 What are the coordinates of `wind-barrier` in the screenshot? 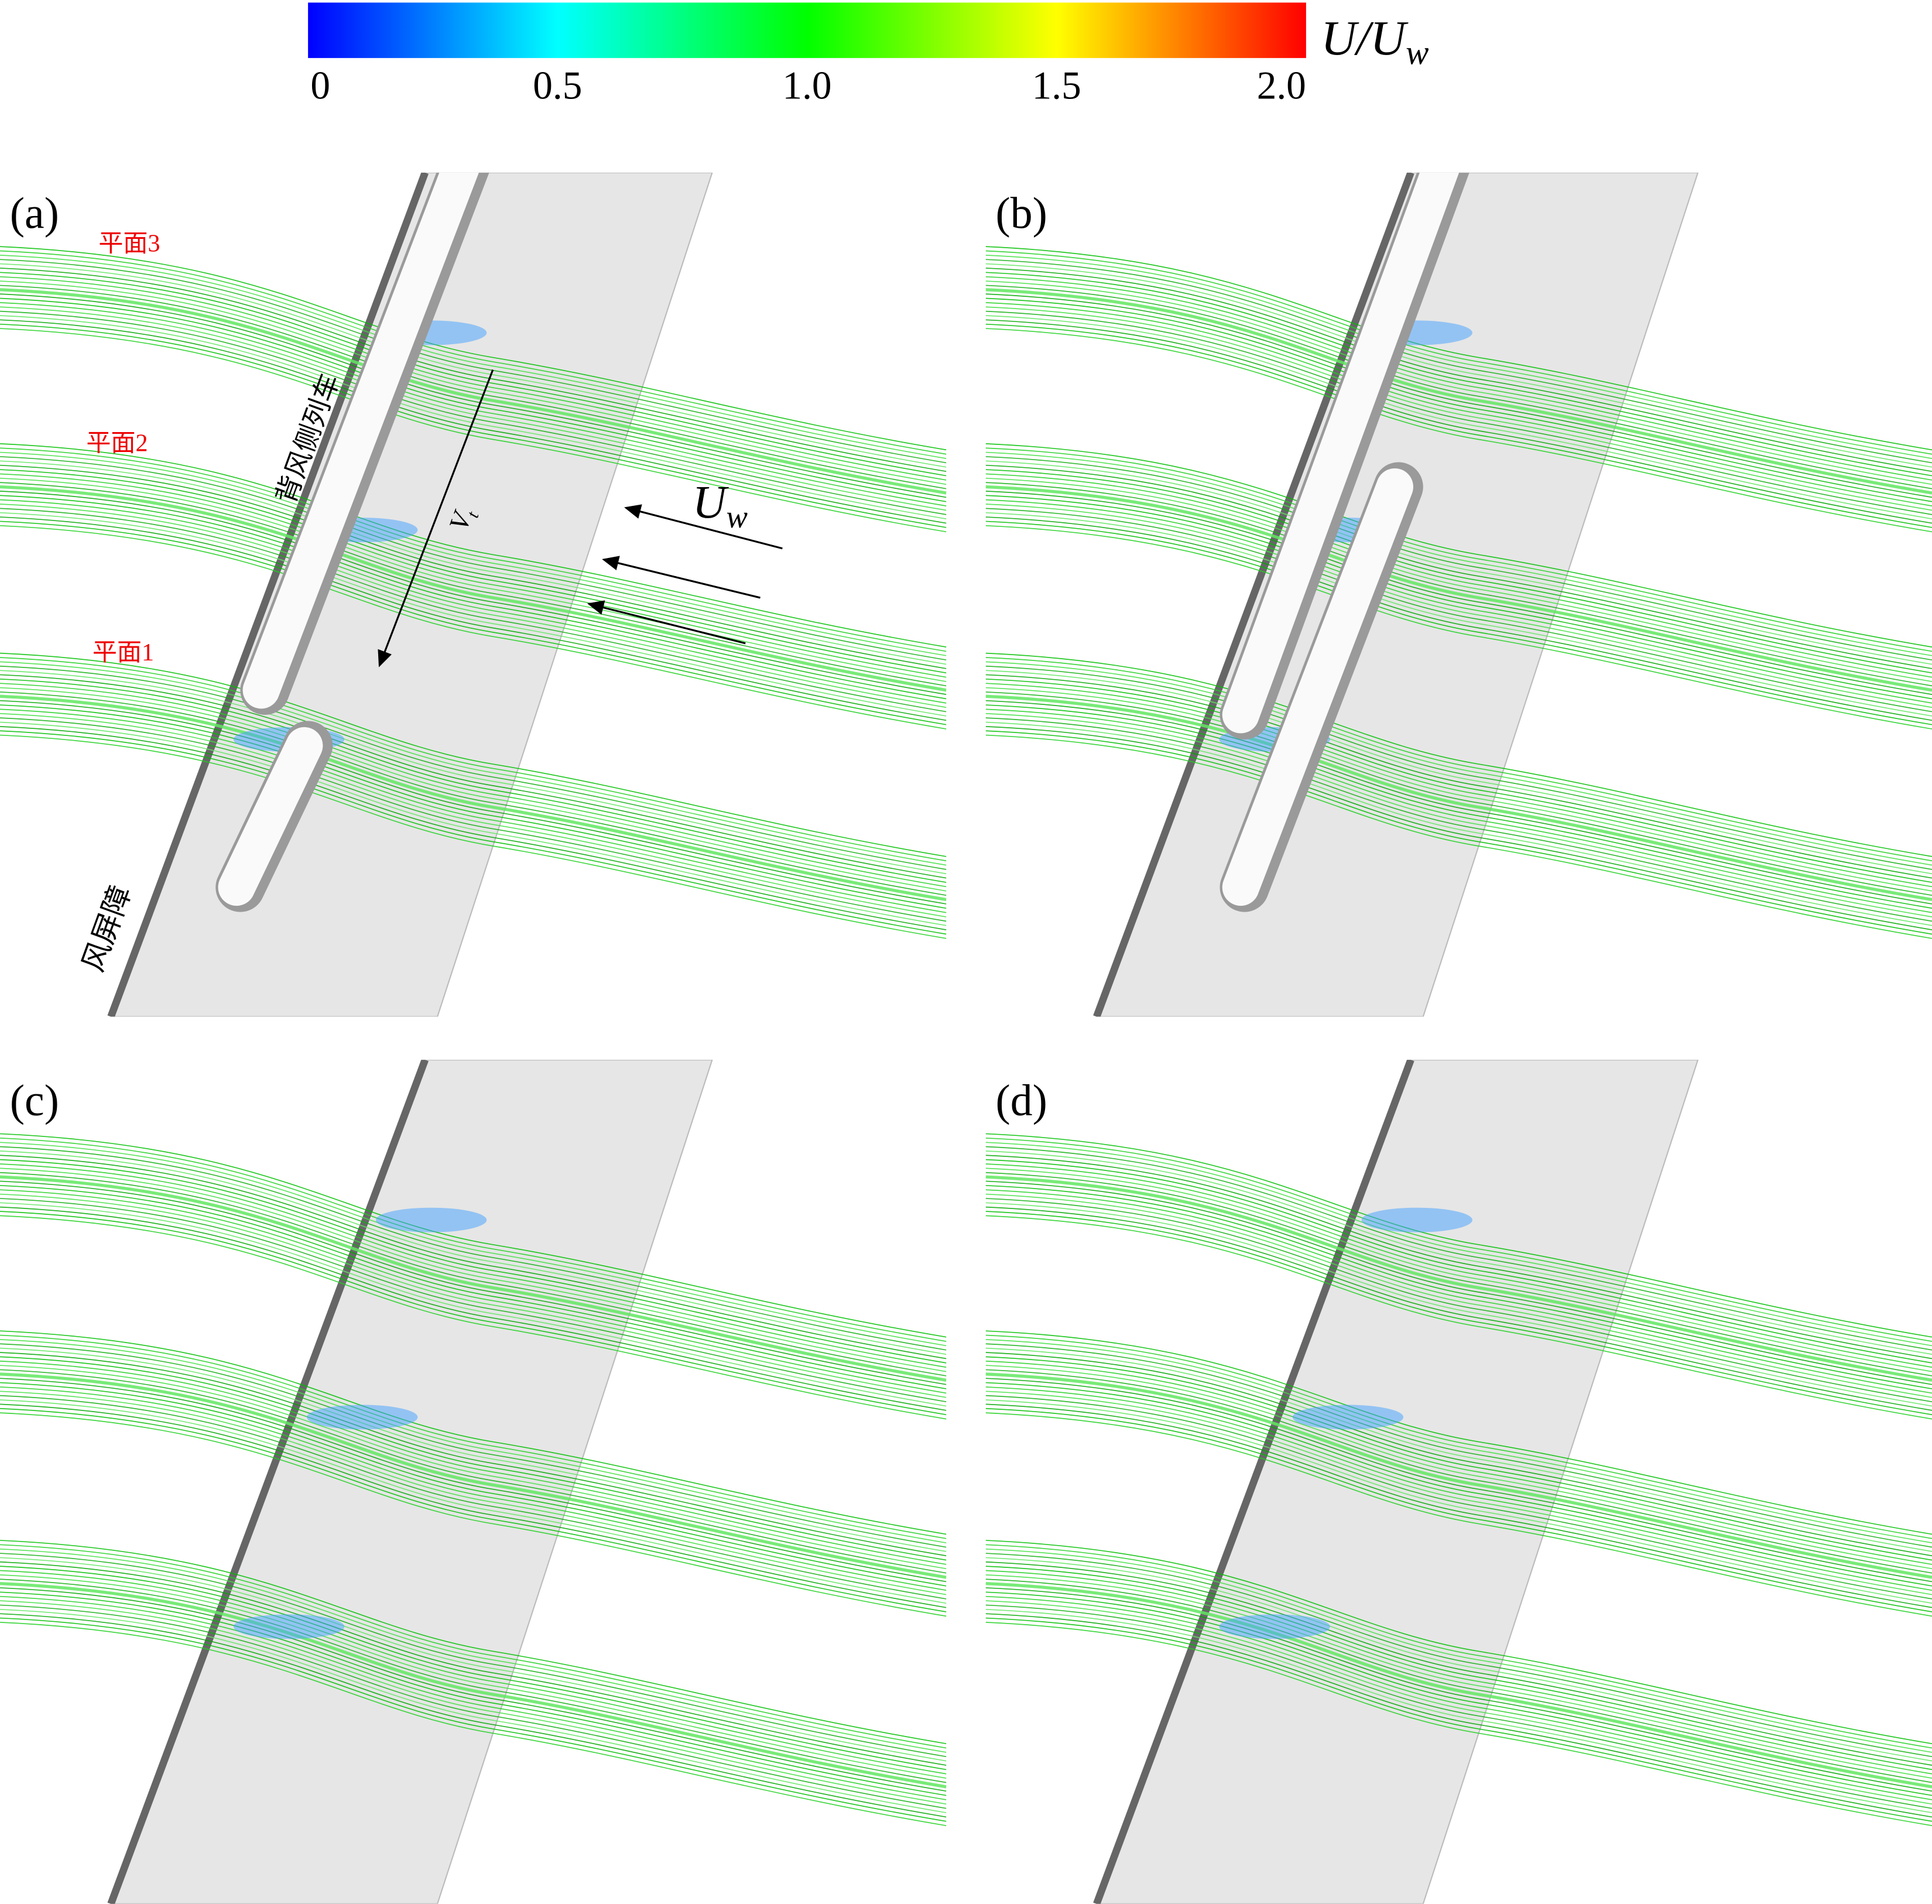 It's located at (1253, 594).